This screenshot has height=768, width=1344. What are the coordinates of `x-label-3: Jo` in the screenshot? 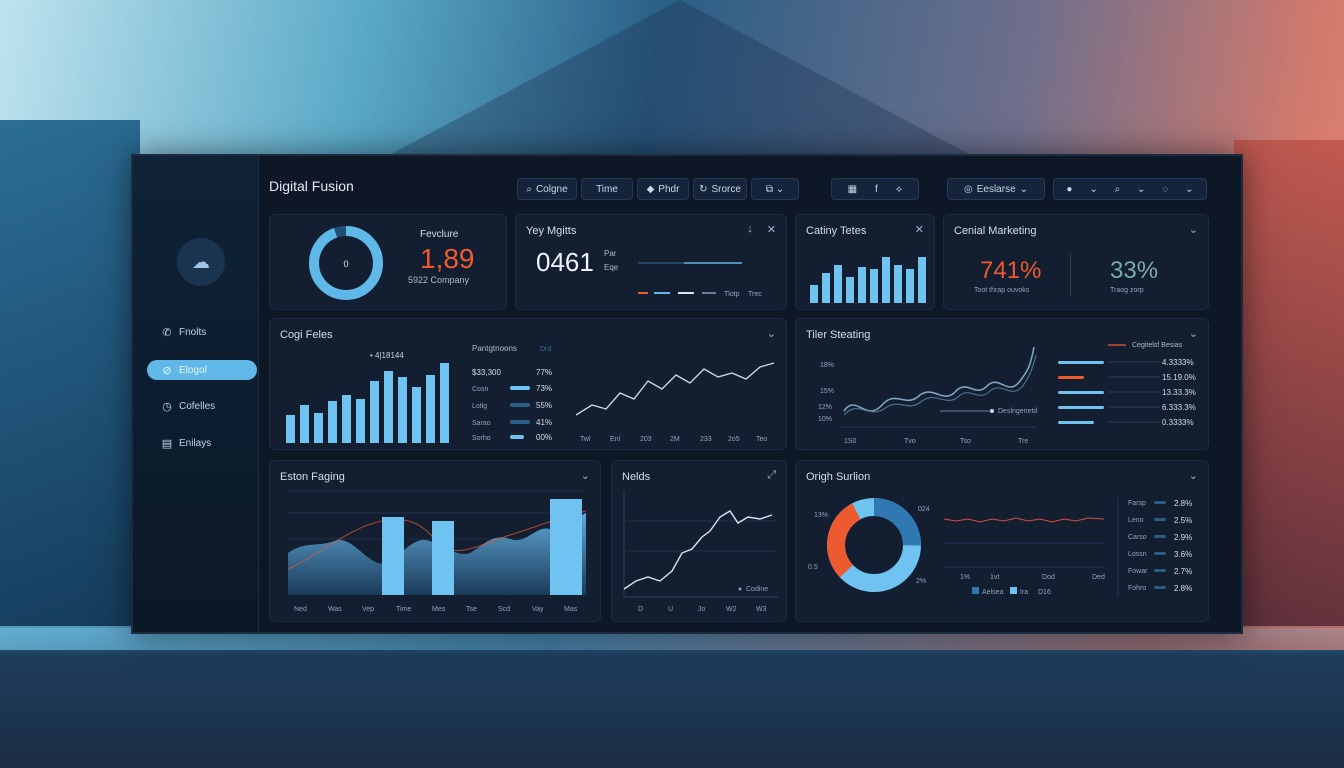 It's located at (702, 609).